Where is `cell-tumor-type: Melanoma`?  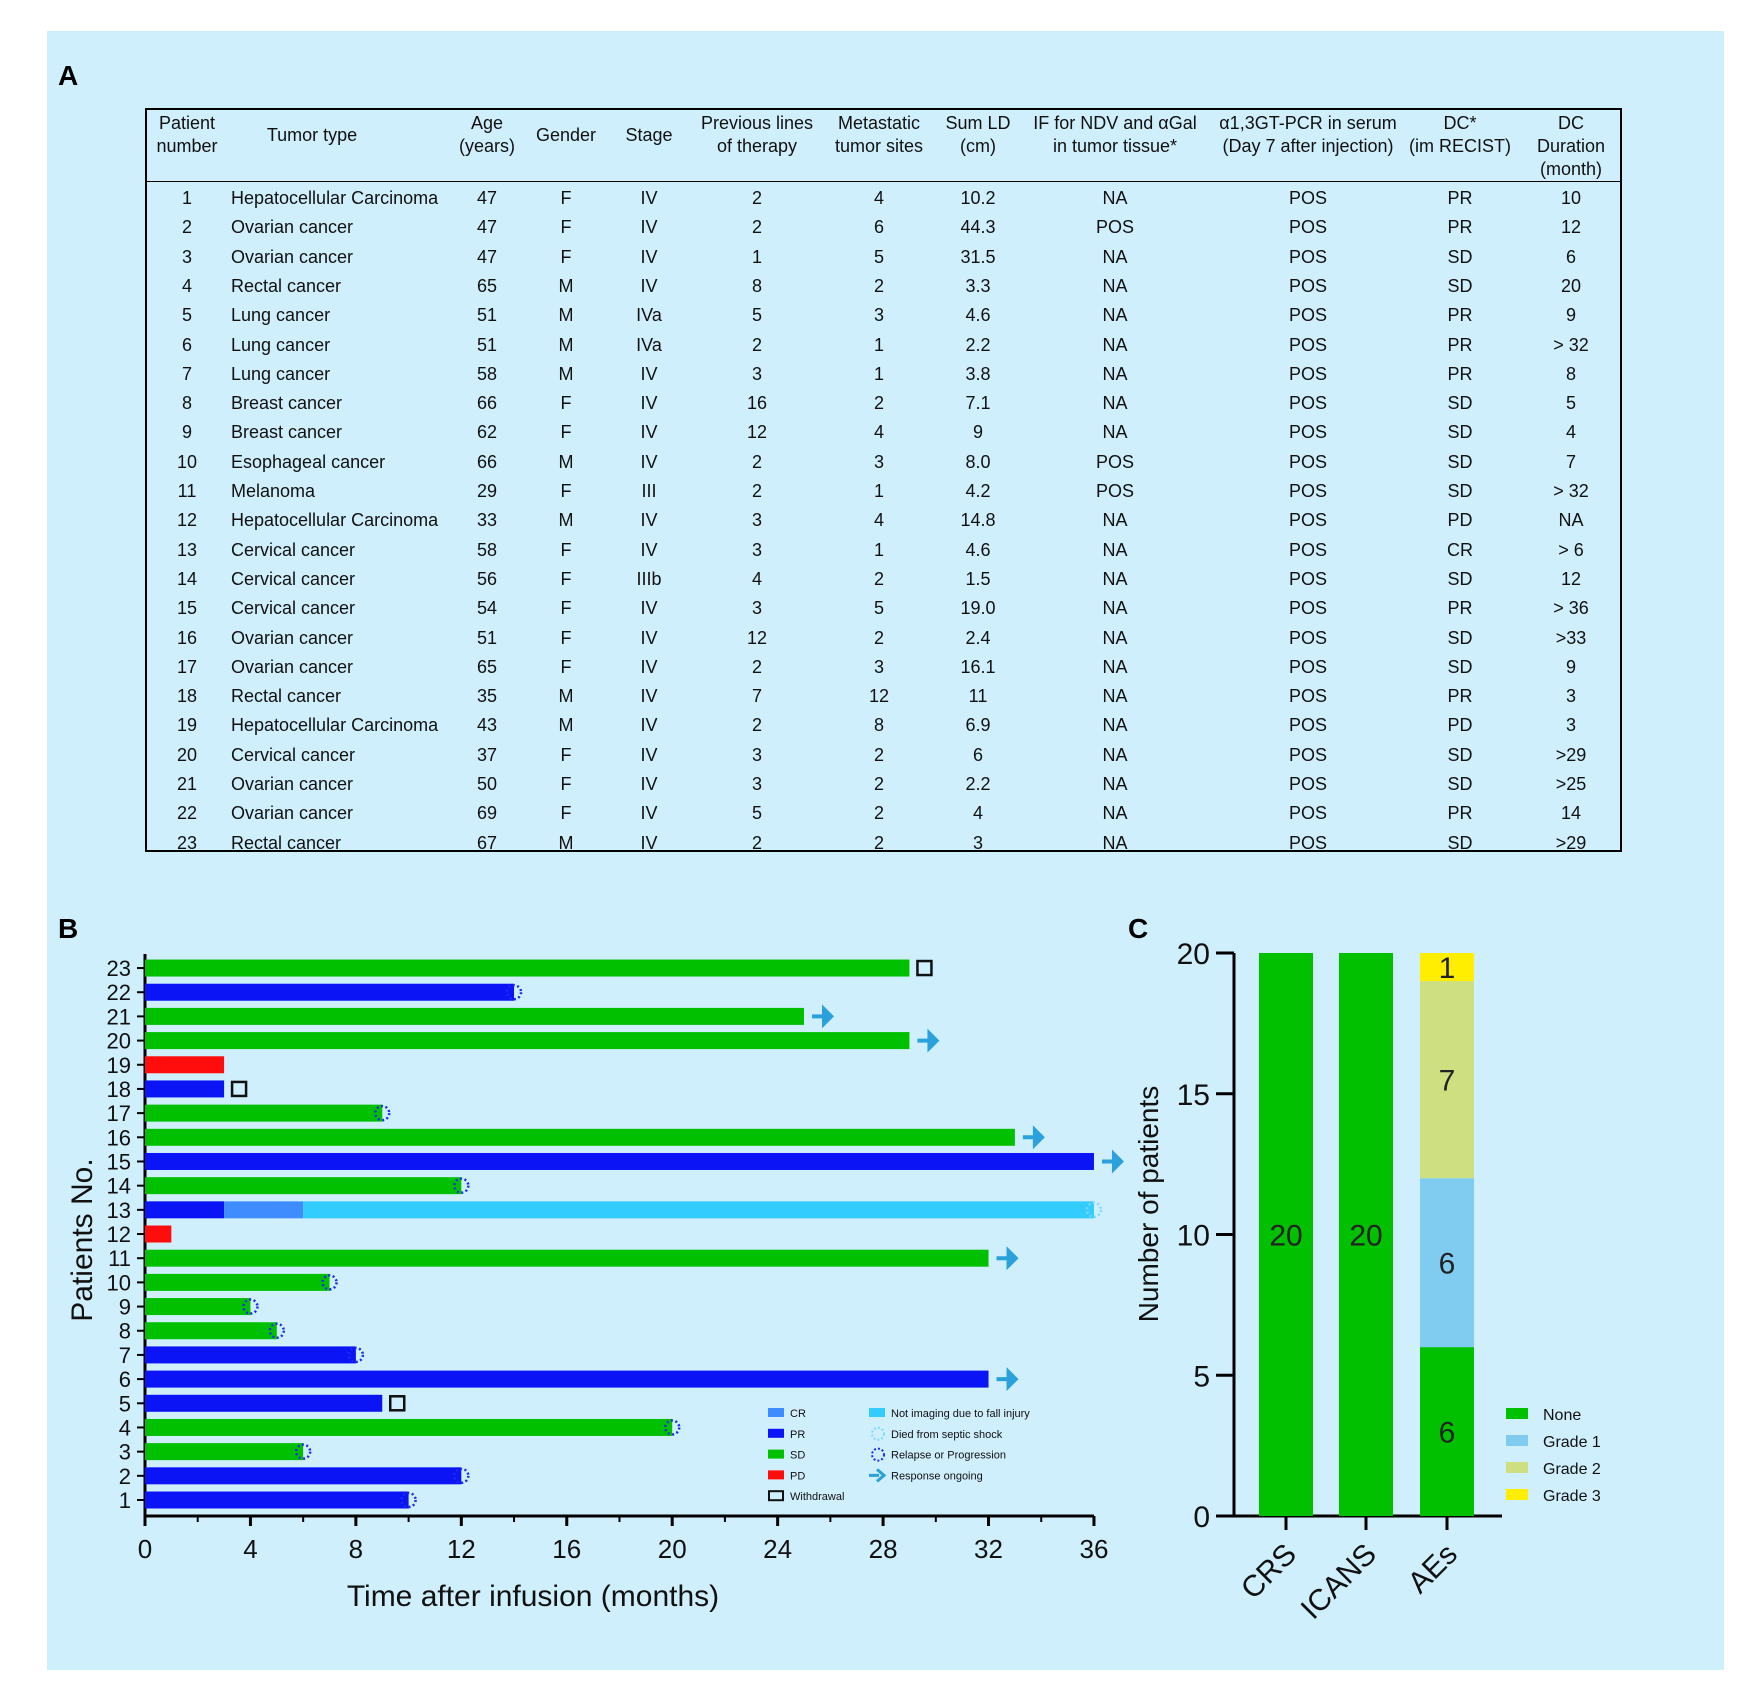 cell-tumor-type: Melanoma is located at coordinates (273, 491).